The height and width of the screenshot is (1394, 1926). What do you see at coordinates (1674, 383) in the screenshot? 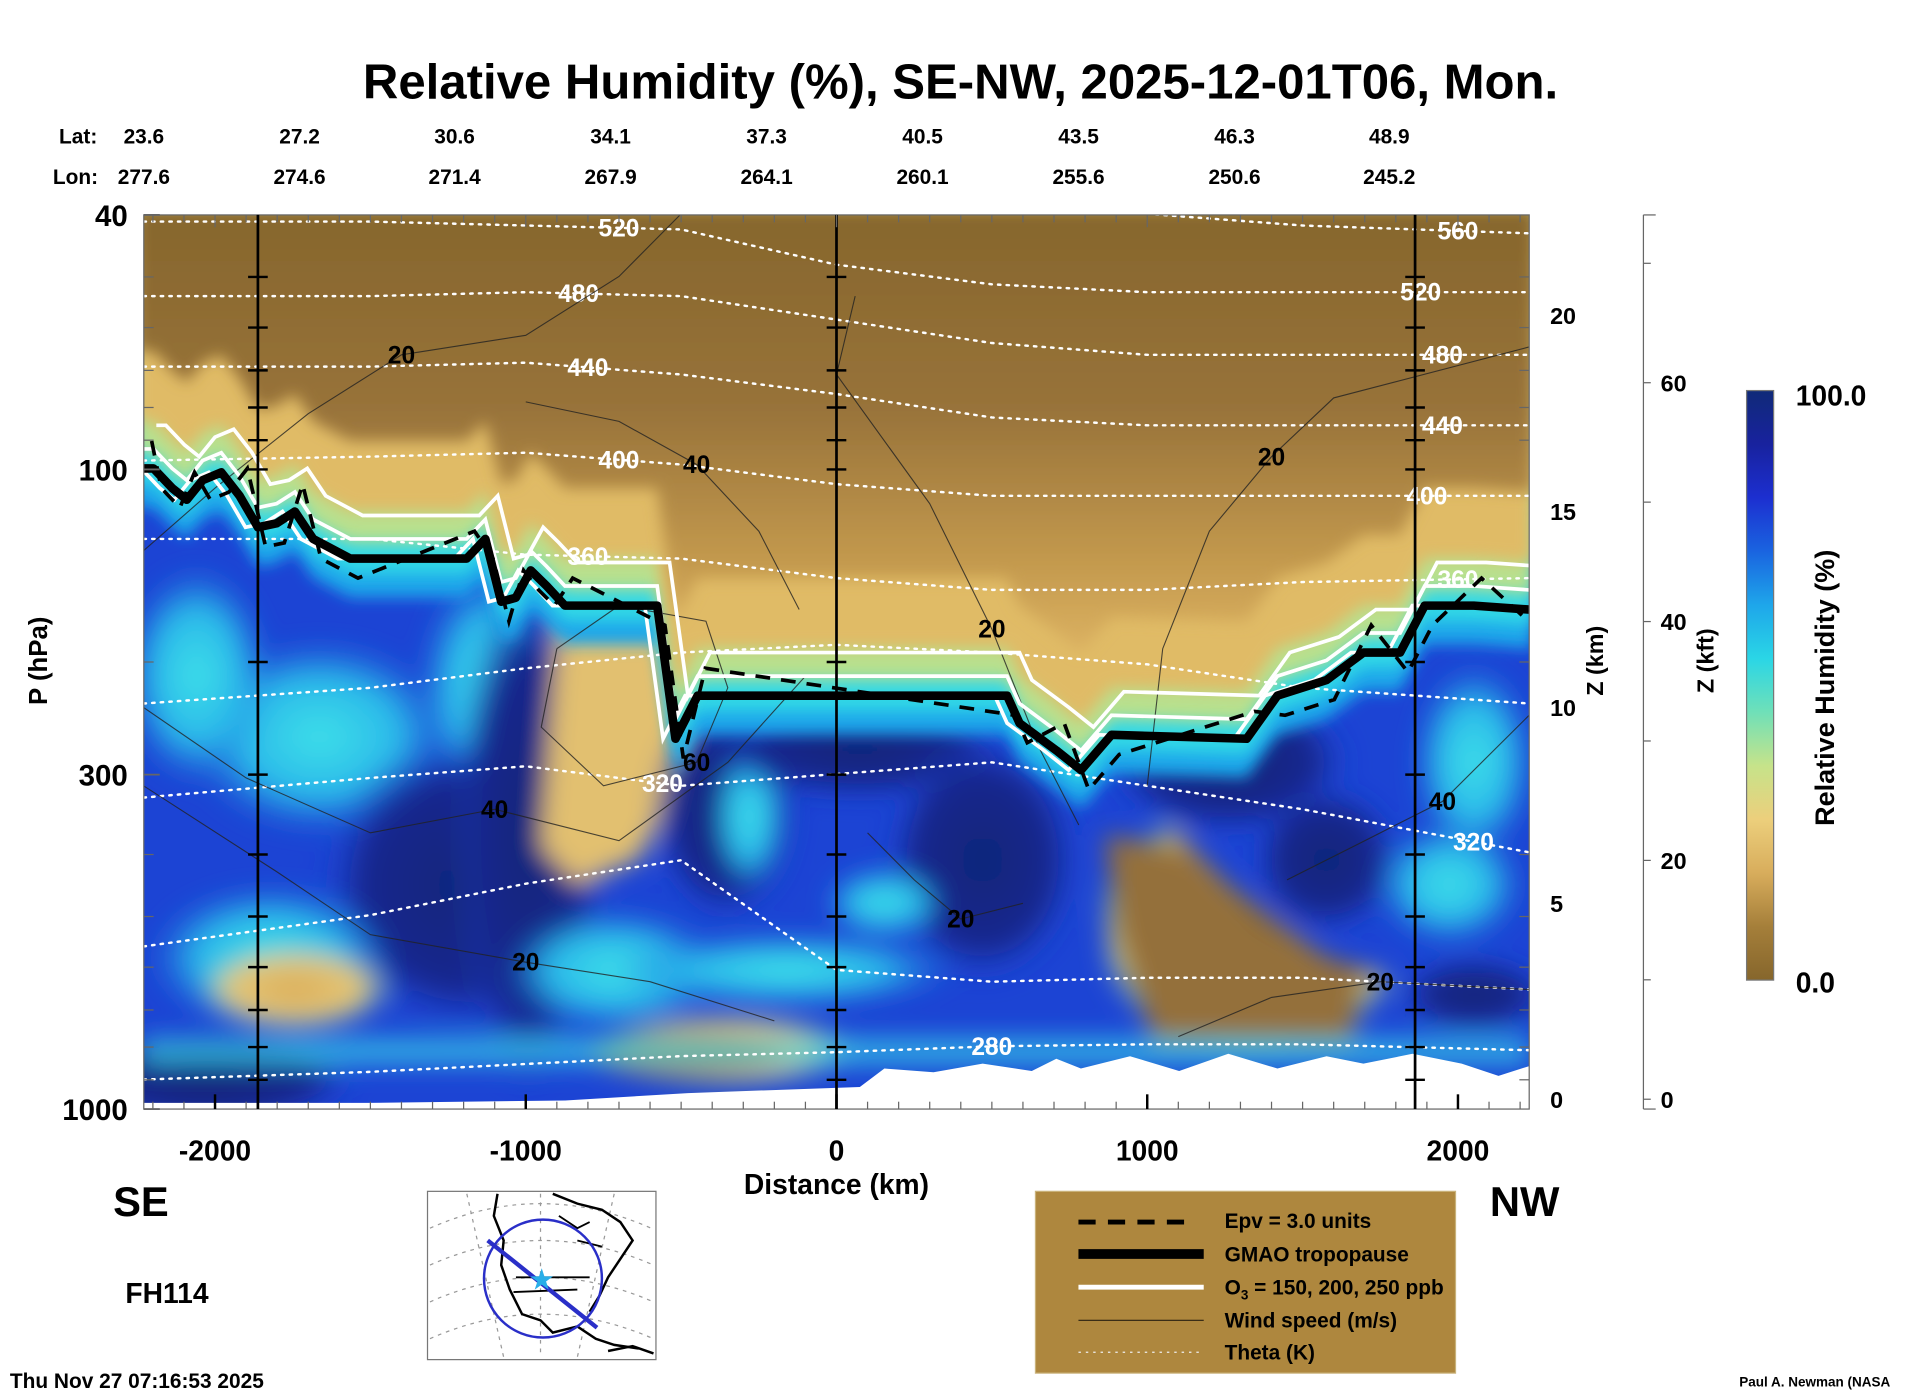
I see `z-kft-tick-label: 60` at bounding box center [1674, 383].